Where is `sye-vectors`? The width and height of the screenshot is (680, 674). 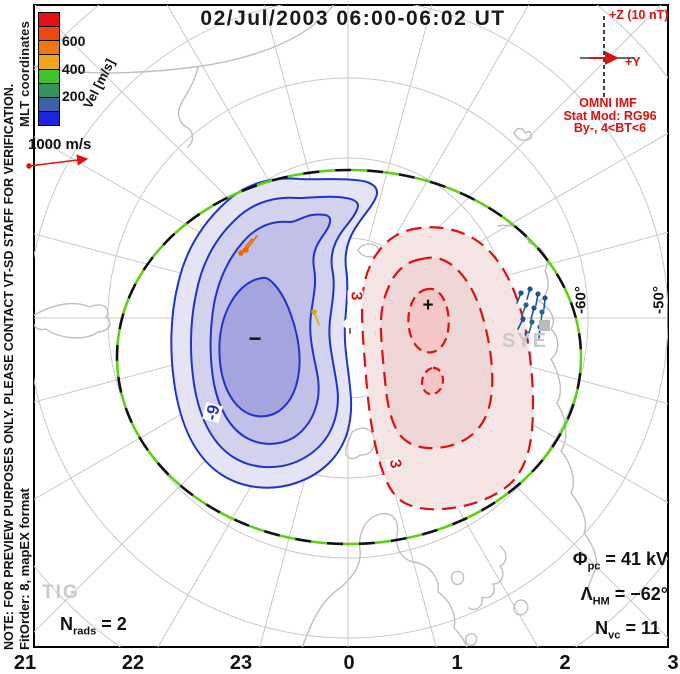
sye-vectors is located at coordinates (532, 315).